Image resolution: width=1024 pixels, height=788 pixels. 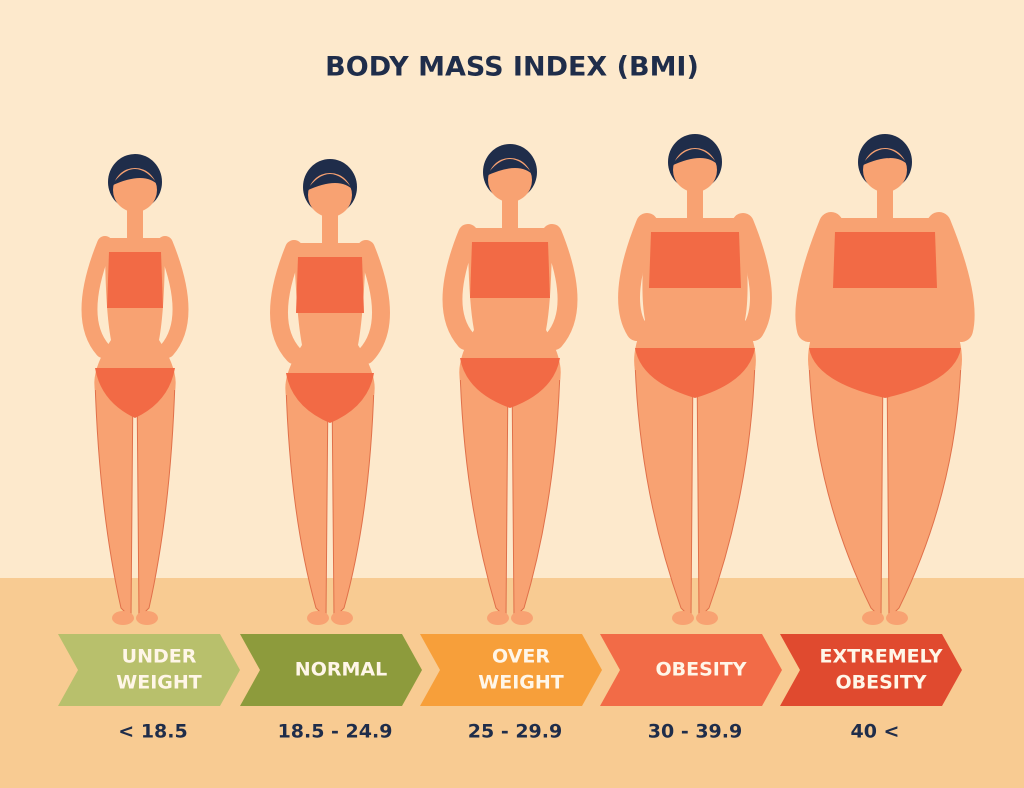 I want to click on title: BODY MASS INDEX (BMI), so click(x=512, y=67).